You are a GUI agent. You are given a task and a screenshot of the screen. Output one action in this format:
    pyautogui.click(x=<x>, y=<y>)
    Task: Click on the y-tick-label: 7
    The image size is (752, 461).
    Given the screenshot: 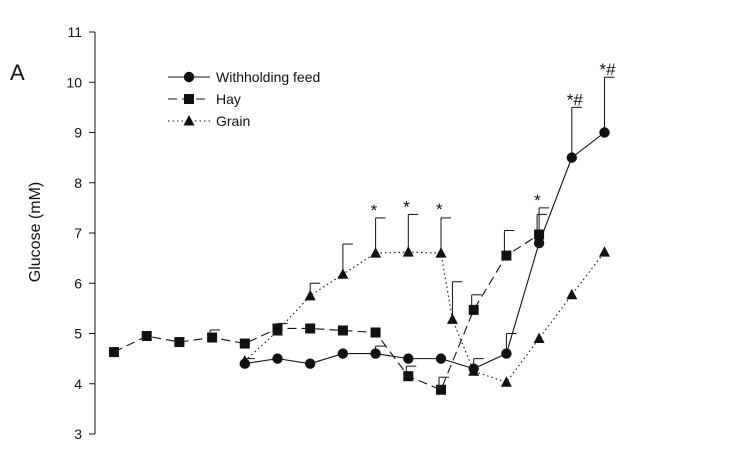 What is the action you would take?
    pyautogui.click(x=78, y=233)
    